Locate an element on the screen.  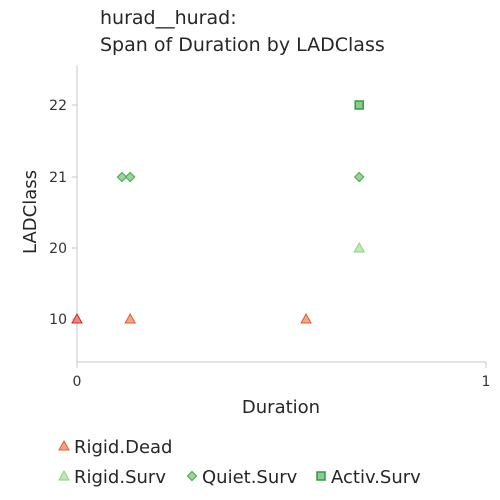
legend-label: Rigid.Dead is located at coordinates (123, 447).